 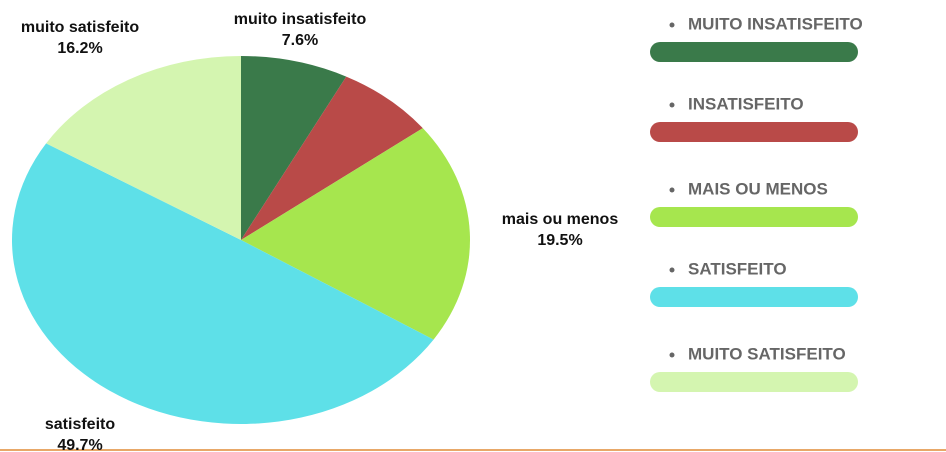 What do you see at coordinates (80, 27) in the screenshot?
I see `slice-label: muito satisfeito` at bounding box center [80, 27].